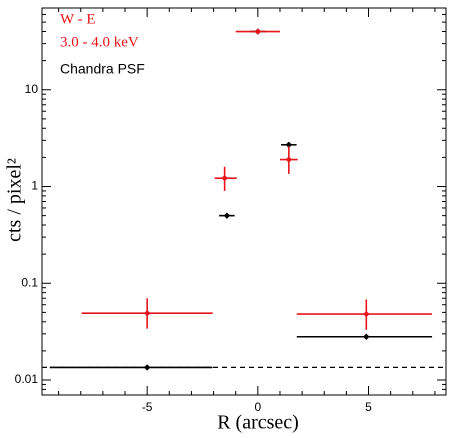 The height and width of the screenshot is (438, 452). What do you see at coordinates (257, 407) in the screenshot?
I see `x-tick-label: 0` at bounding box center [257, 407].